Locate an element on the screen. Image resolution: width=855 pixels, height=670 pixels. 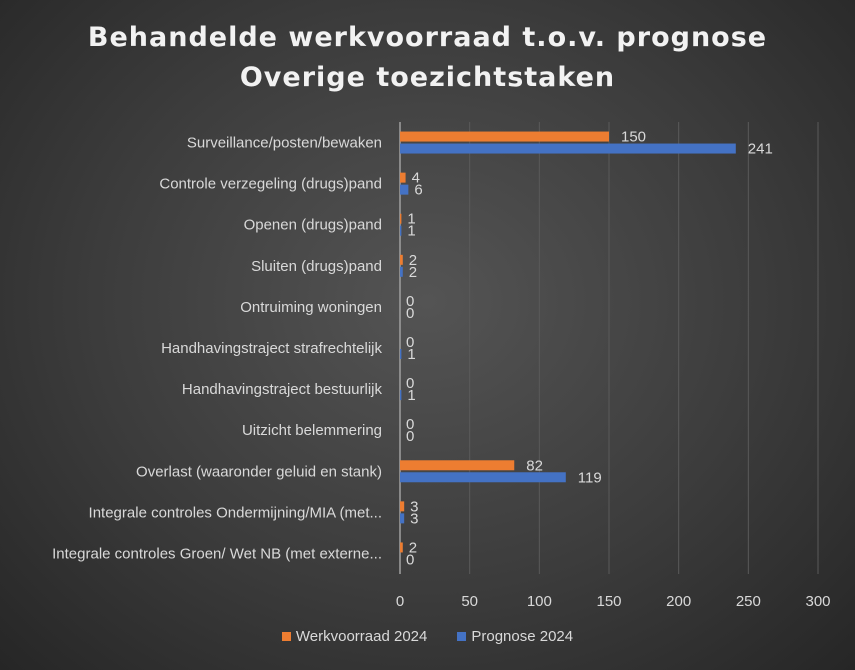
x-tick-label: 250 is located at coordinates (748, 601).